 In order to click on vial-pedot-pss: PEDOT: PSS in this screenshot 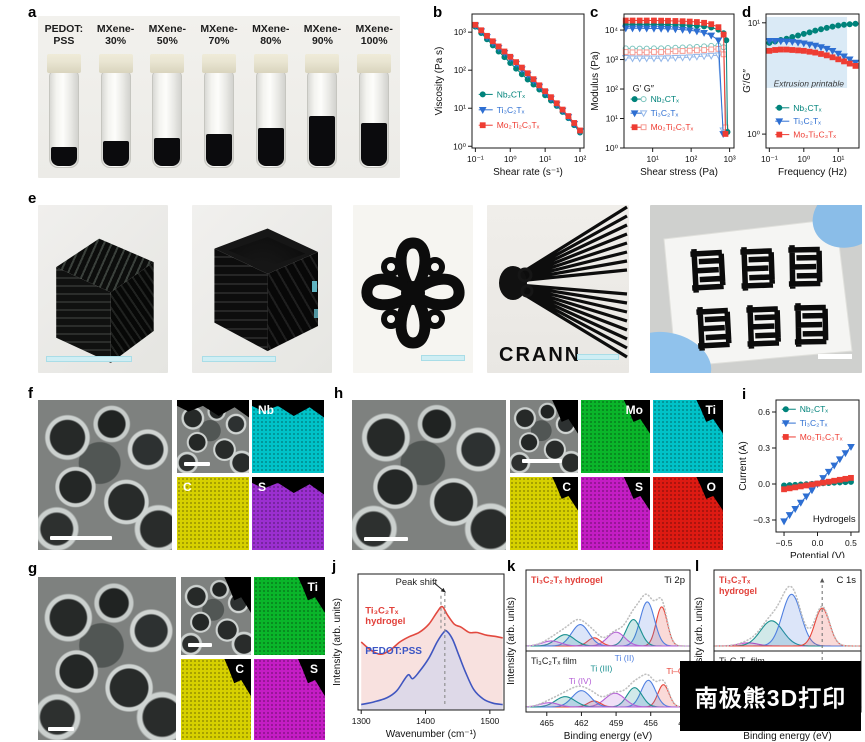, I will do `click(64, 97)`.